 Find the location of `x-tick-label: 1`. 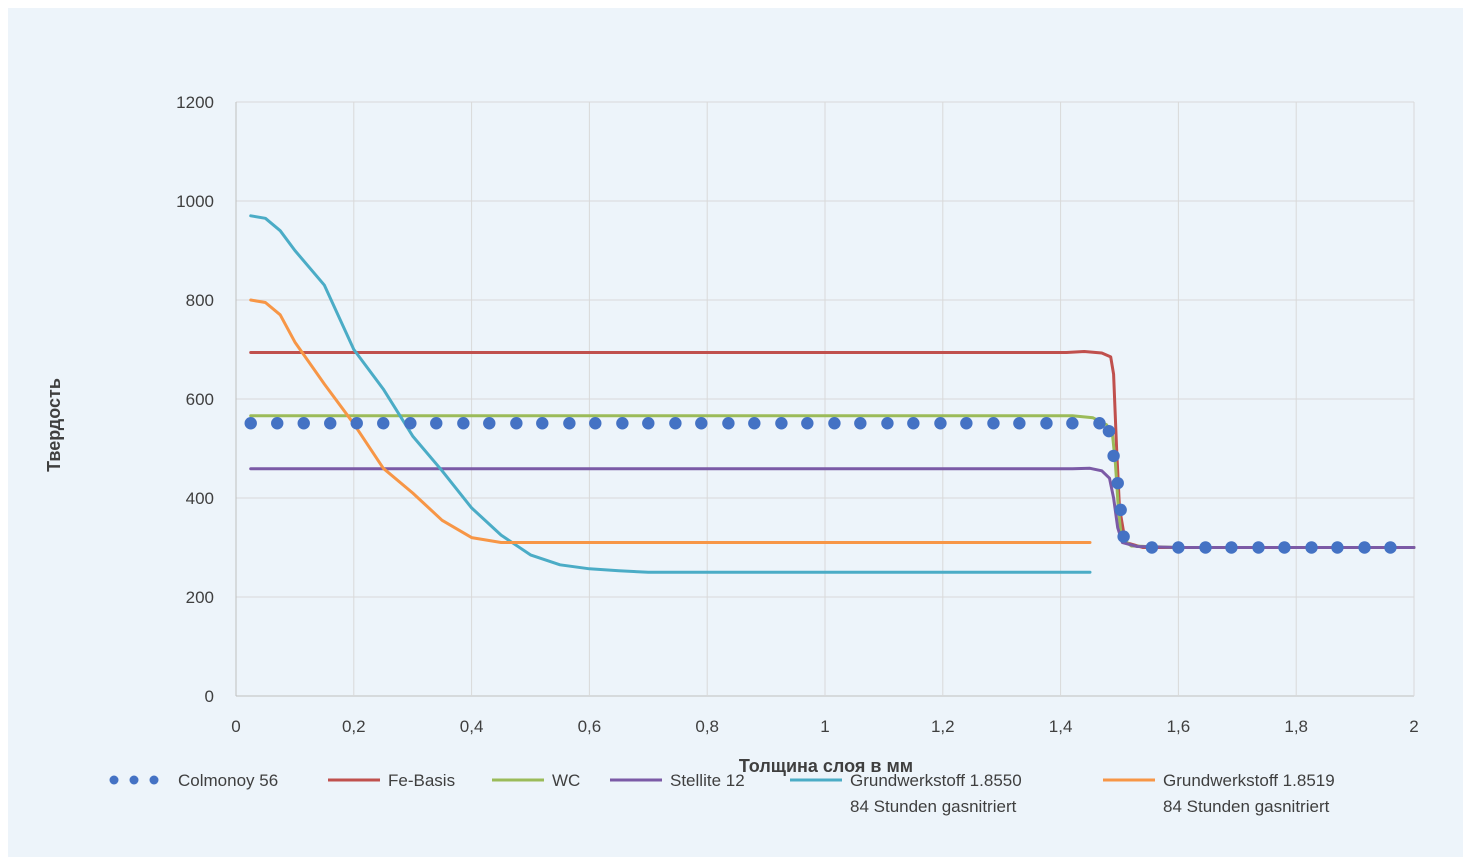

x-tick-label: 1 is located at coordinates (824, 726).